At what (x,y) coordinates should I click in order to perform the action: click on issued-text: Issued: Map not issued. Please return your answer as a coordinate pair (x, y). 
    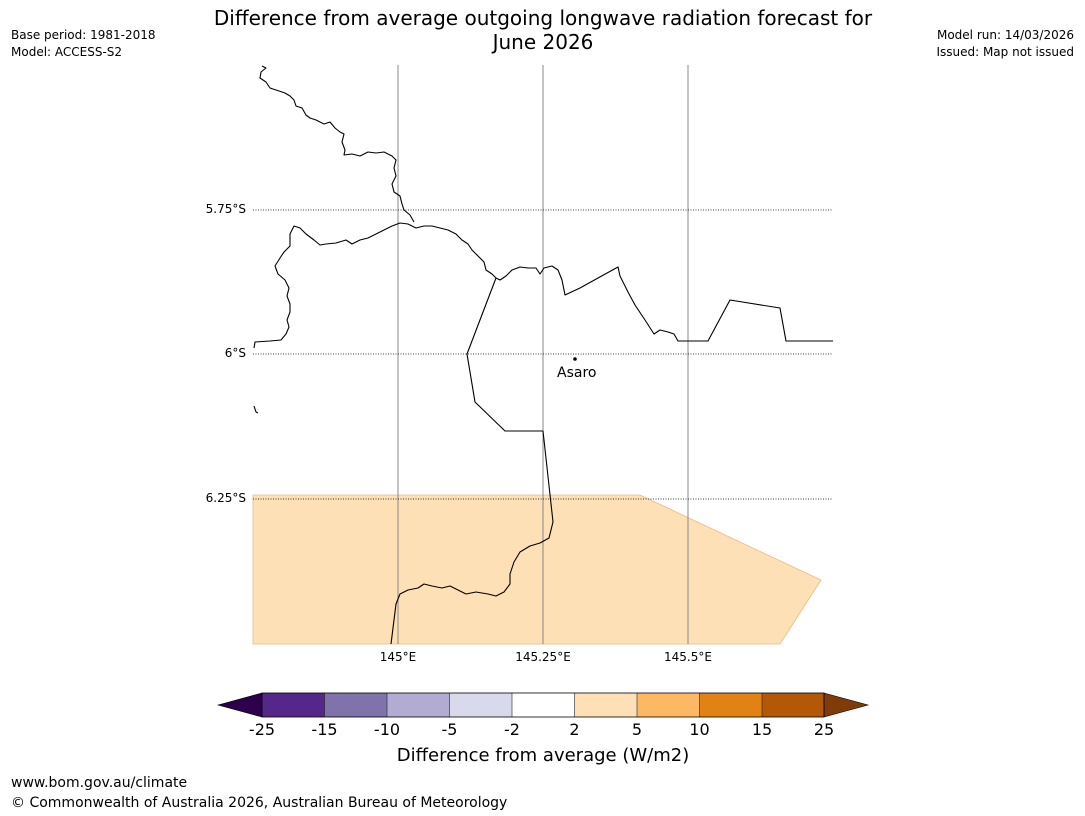
    Looking at the image, I should click on (1005, 52).